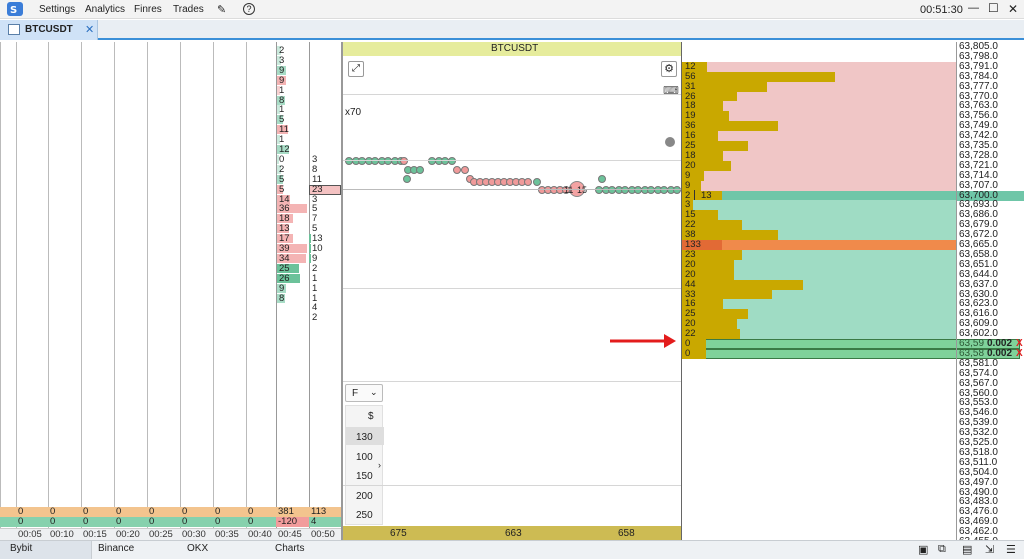  Describe the element at coordinates (978, 373) in the screenshot. I see `price-level: 63,574.0` at that location.